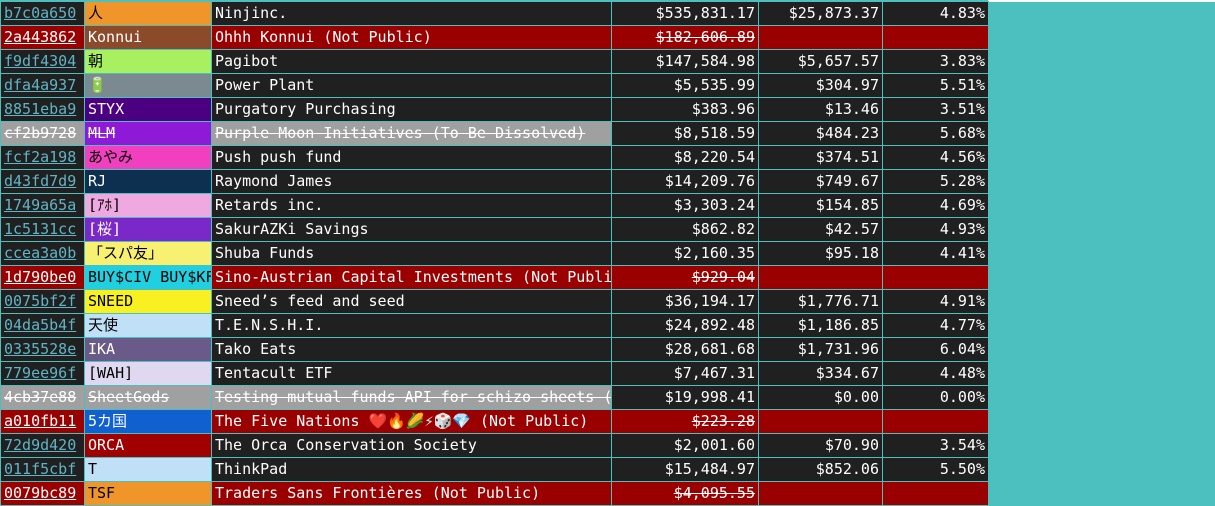  What do you see at coordinates (935, 445) in the screenshot?
I see `fund-yield: 3.54%` at bounding box center [935, 445].